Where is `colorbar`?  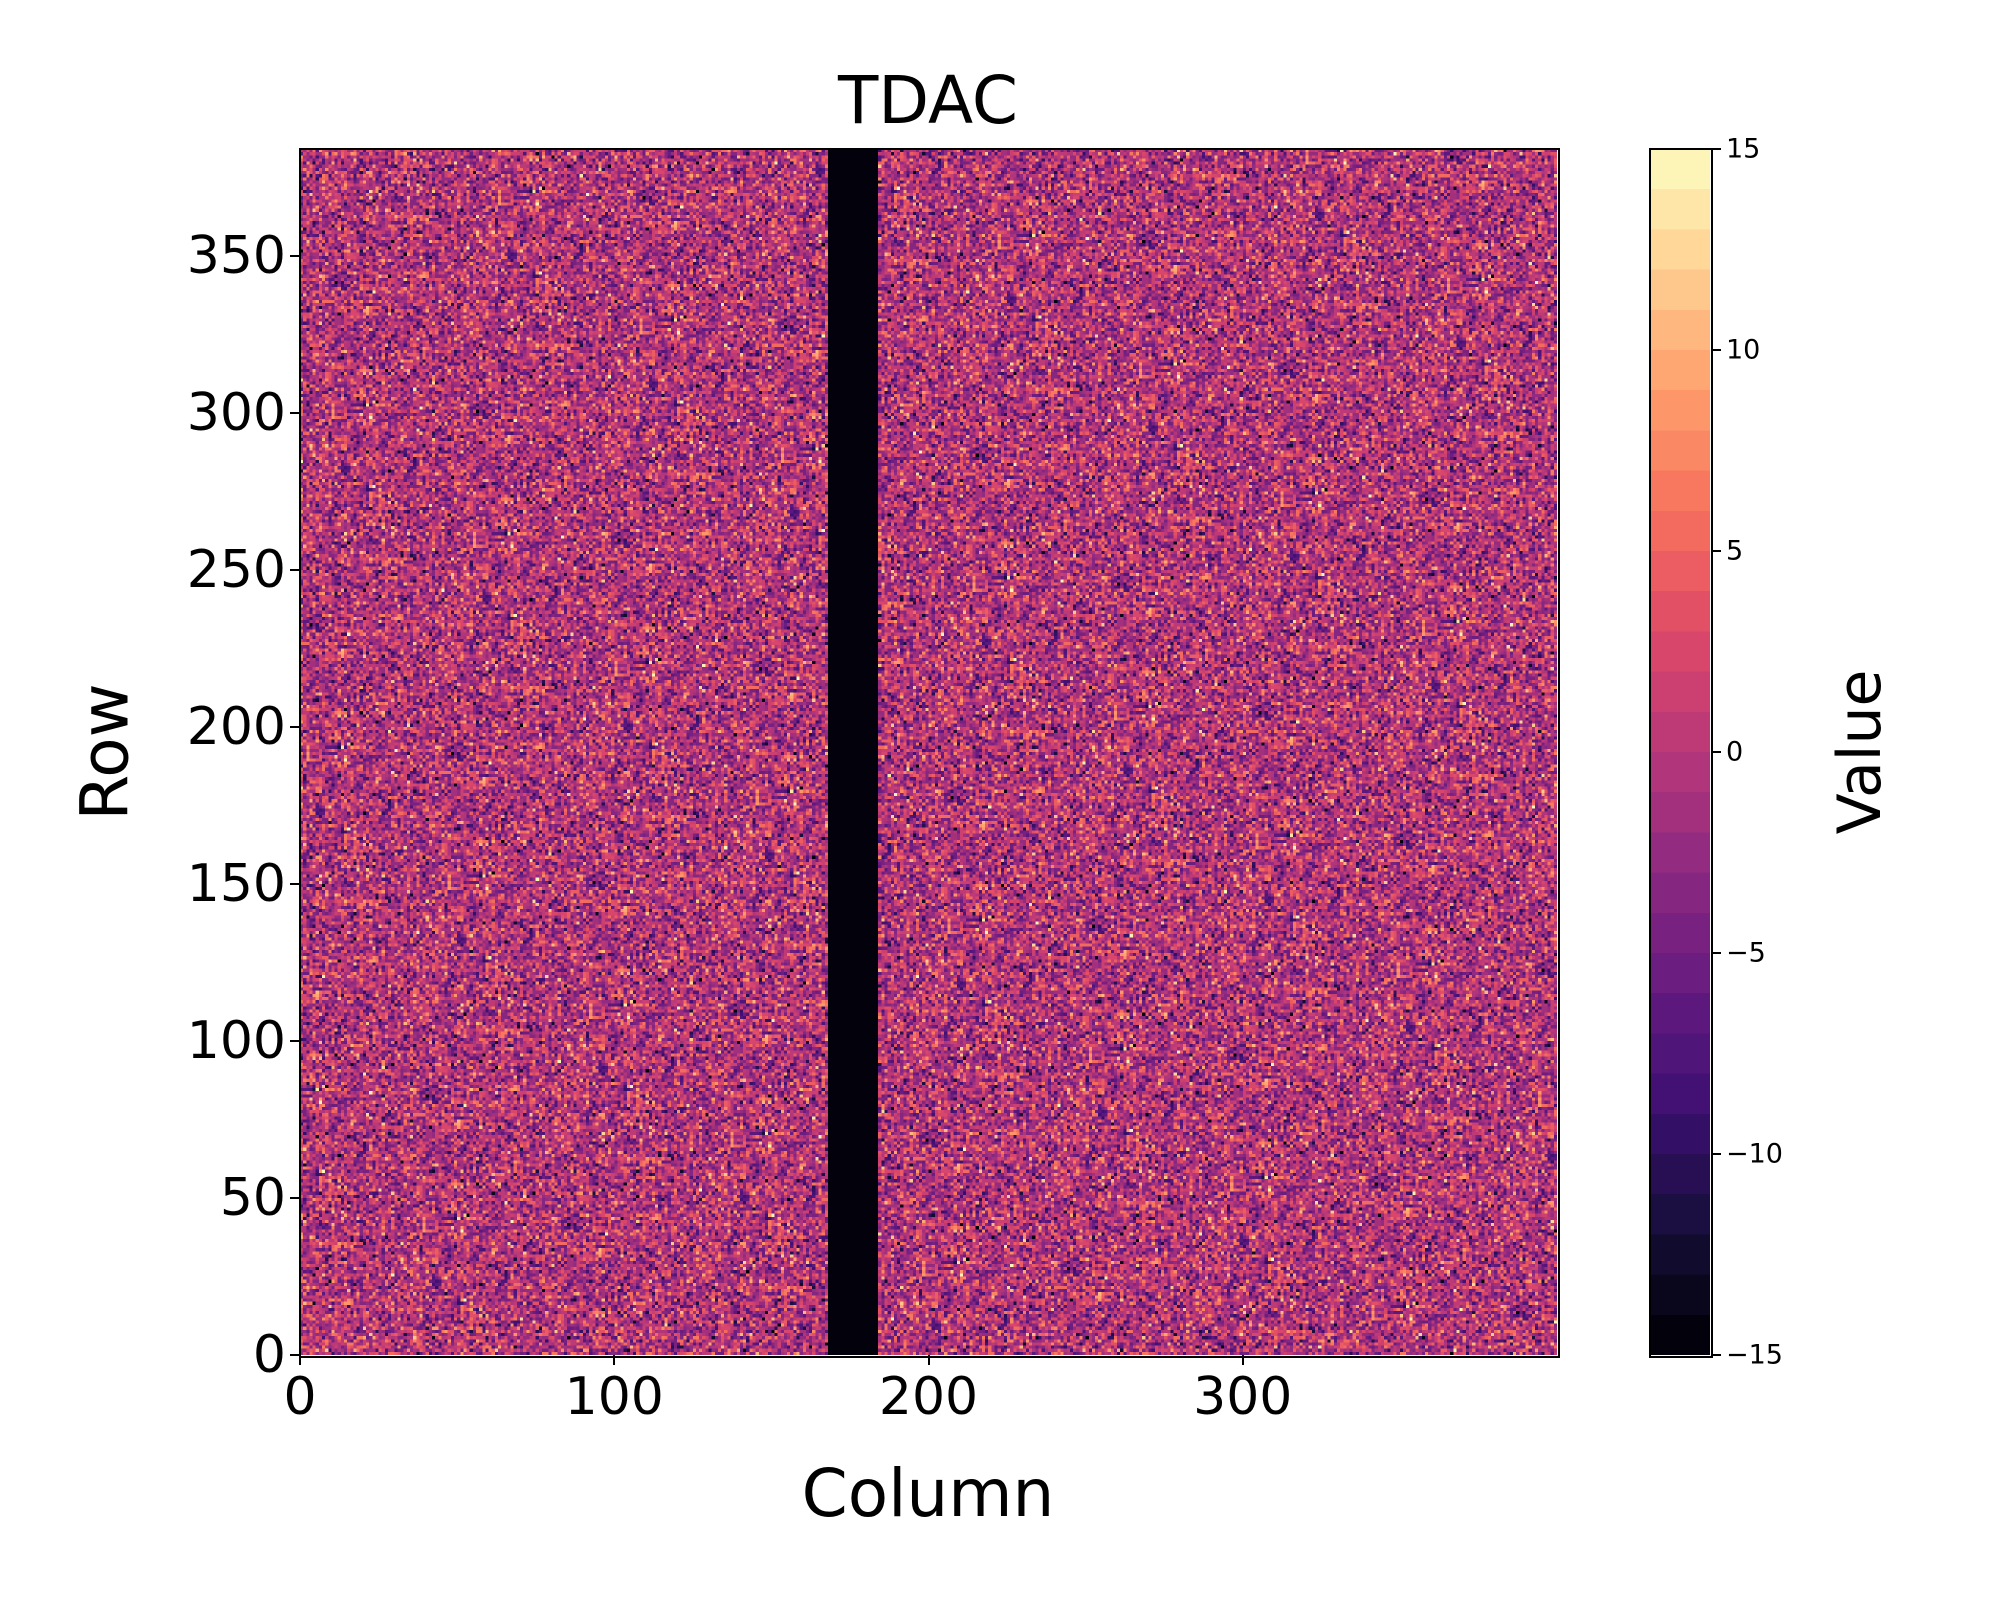 colorbar is located at coordinates (1680, 752).